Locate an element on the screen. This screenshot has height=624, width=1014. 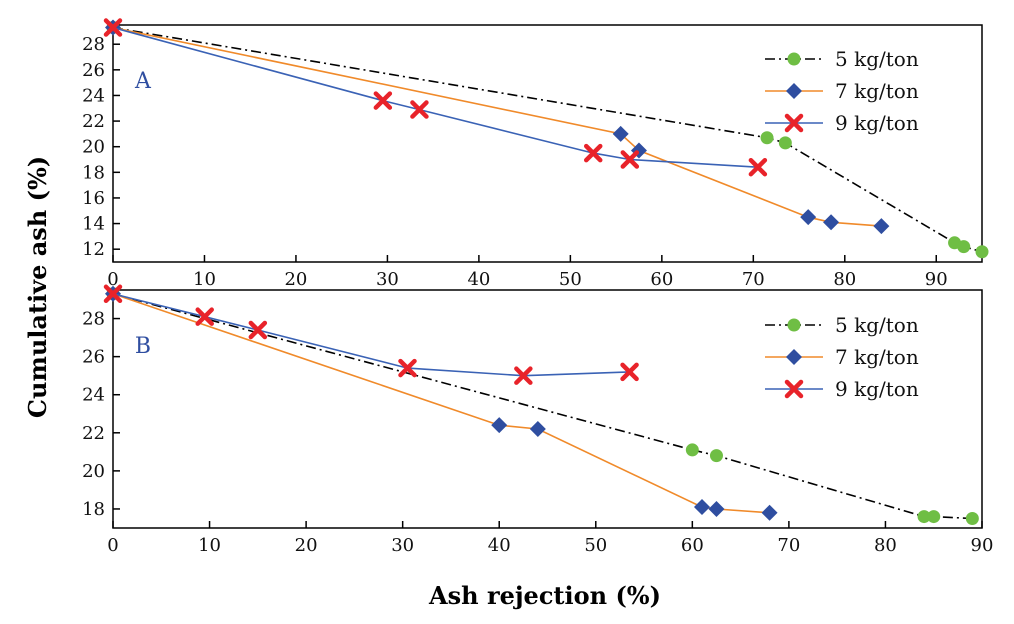
y-tick-label: 14 is located at coordinates (93, 224).